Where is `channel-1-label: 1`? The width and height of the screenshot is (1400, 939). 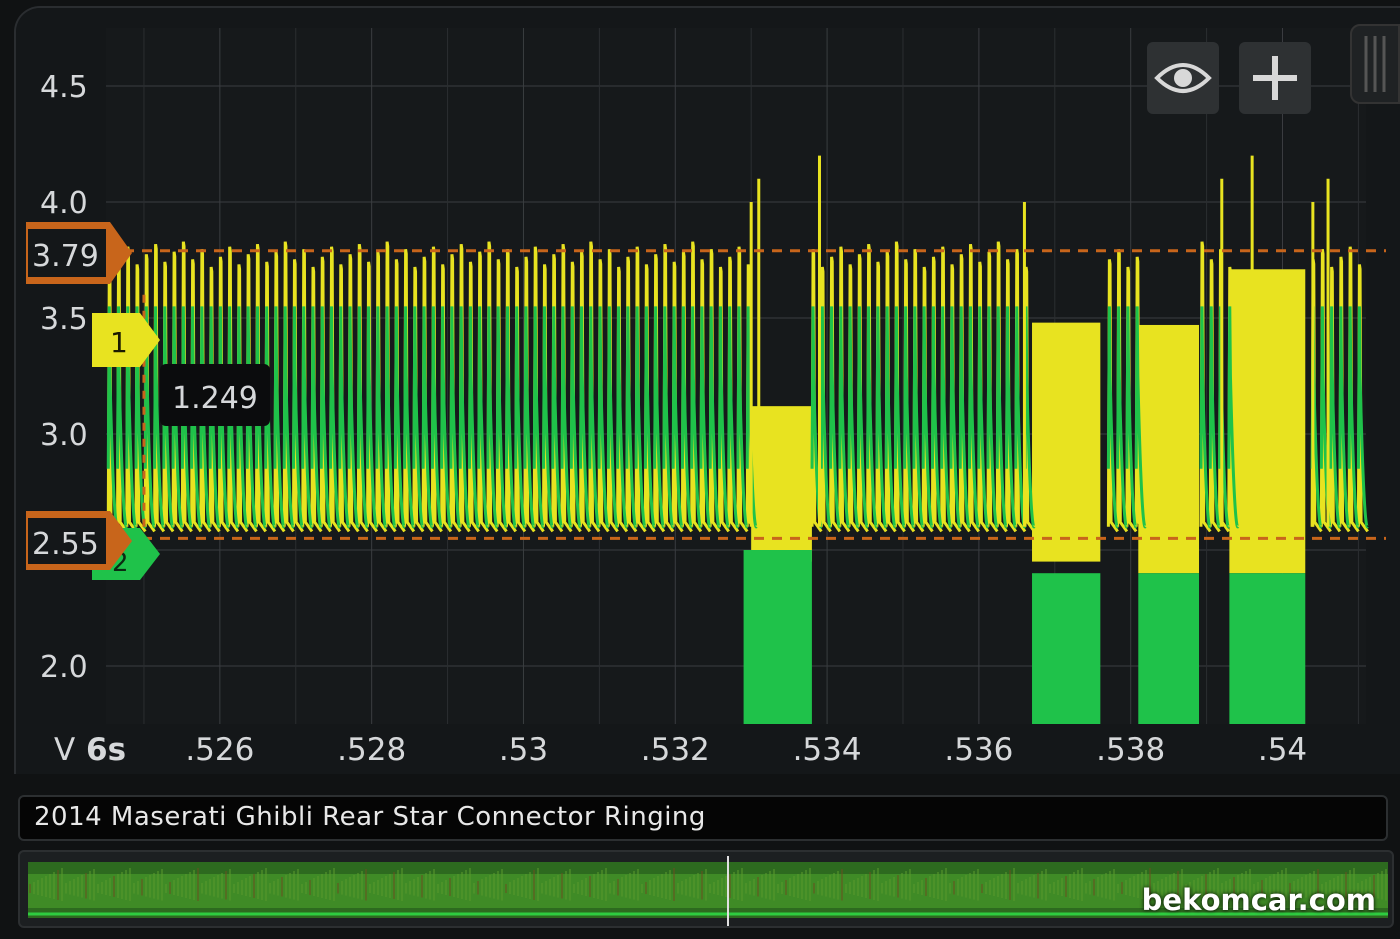 channel-1-label: 1 is located at coordinates (119, 342).